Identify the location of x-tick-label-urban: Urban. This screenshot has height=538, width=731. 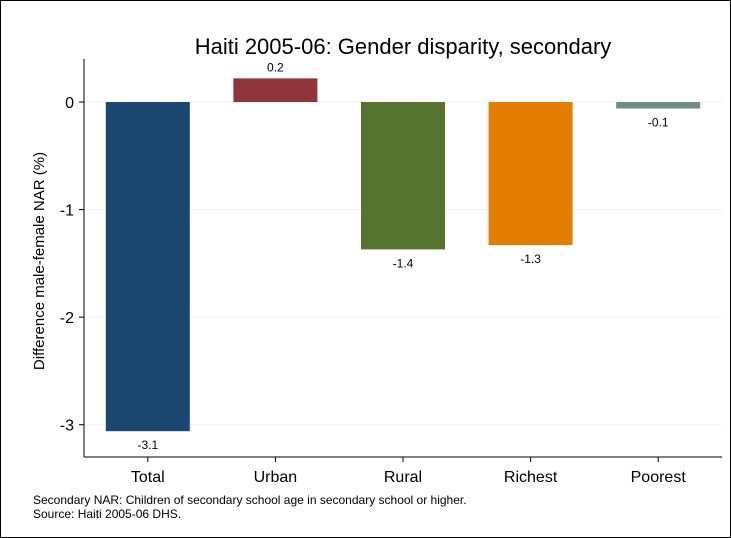
(276, 477).